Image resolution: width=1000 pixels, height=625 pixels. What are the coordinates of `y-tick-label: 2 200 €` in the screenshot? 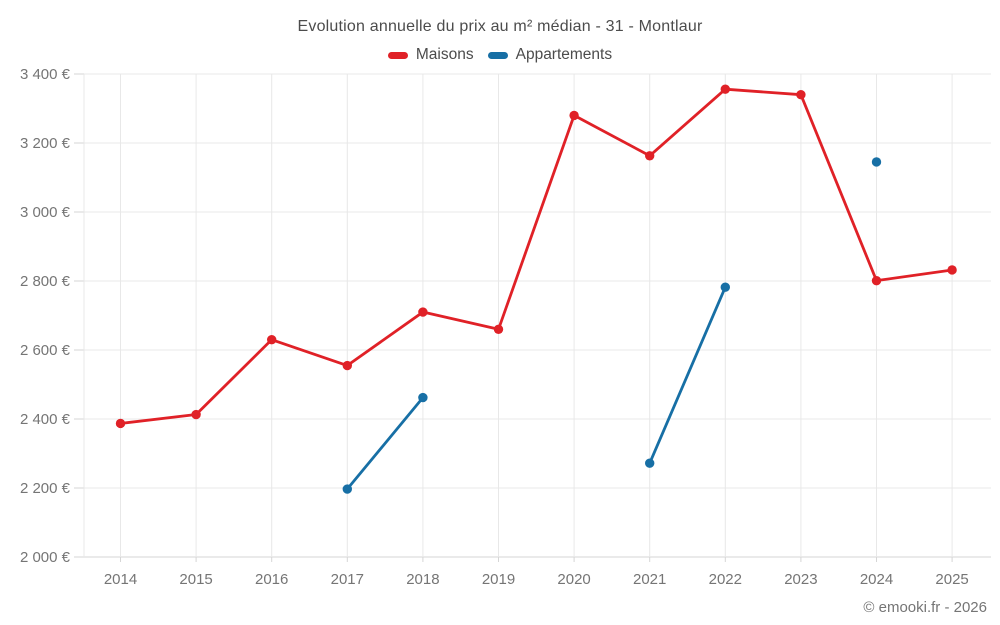 It's located at (45, 488).